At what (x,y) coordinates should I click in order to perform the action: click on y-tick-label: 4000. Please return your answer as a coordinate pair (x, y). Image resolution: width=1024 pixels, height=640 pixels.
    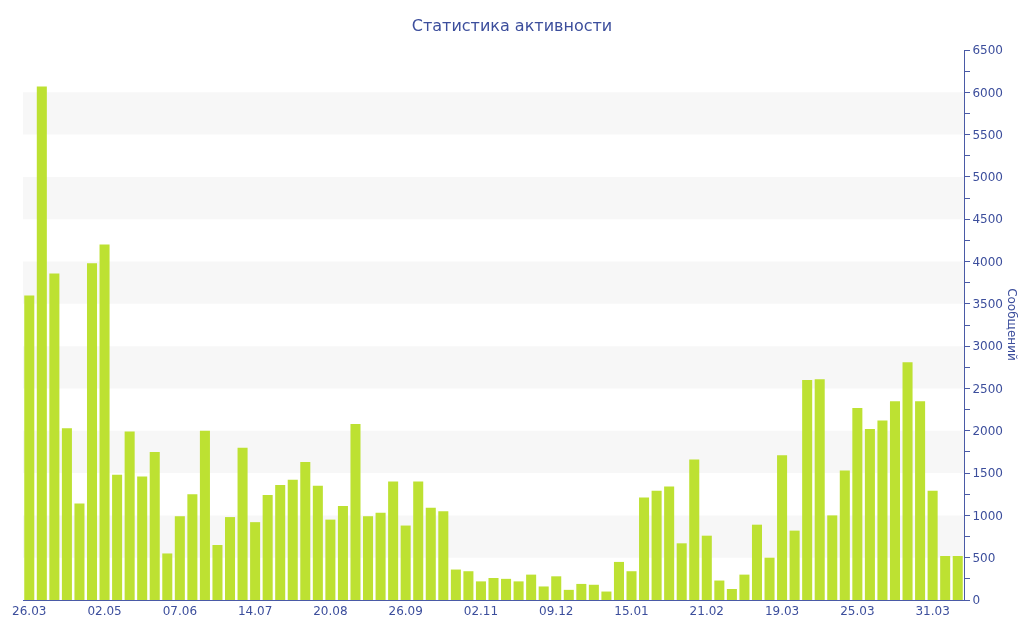
    Looking at the image, I should click on (987, 261).